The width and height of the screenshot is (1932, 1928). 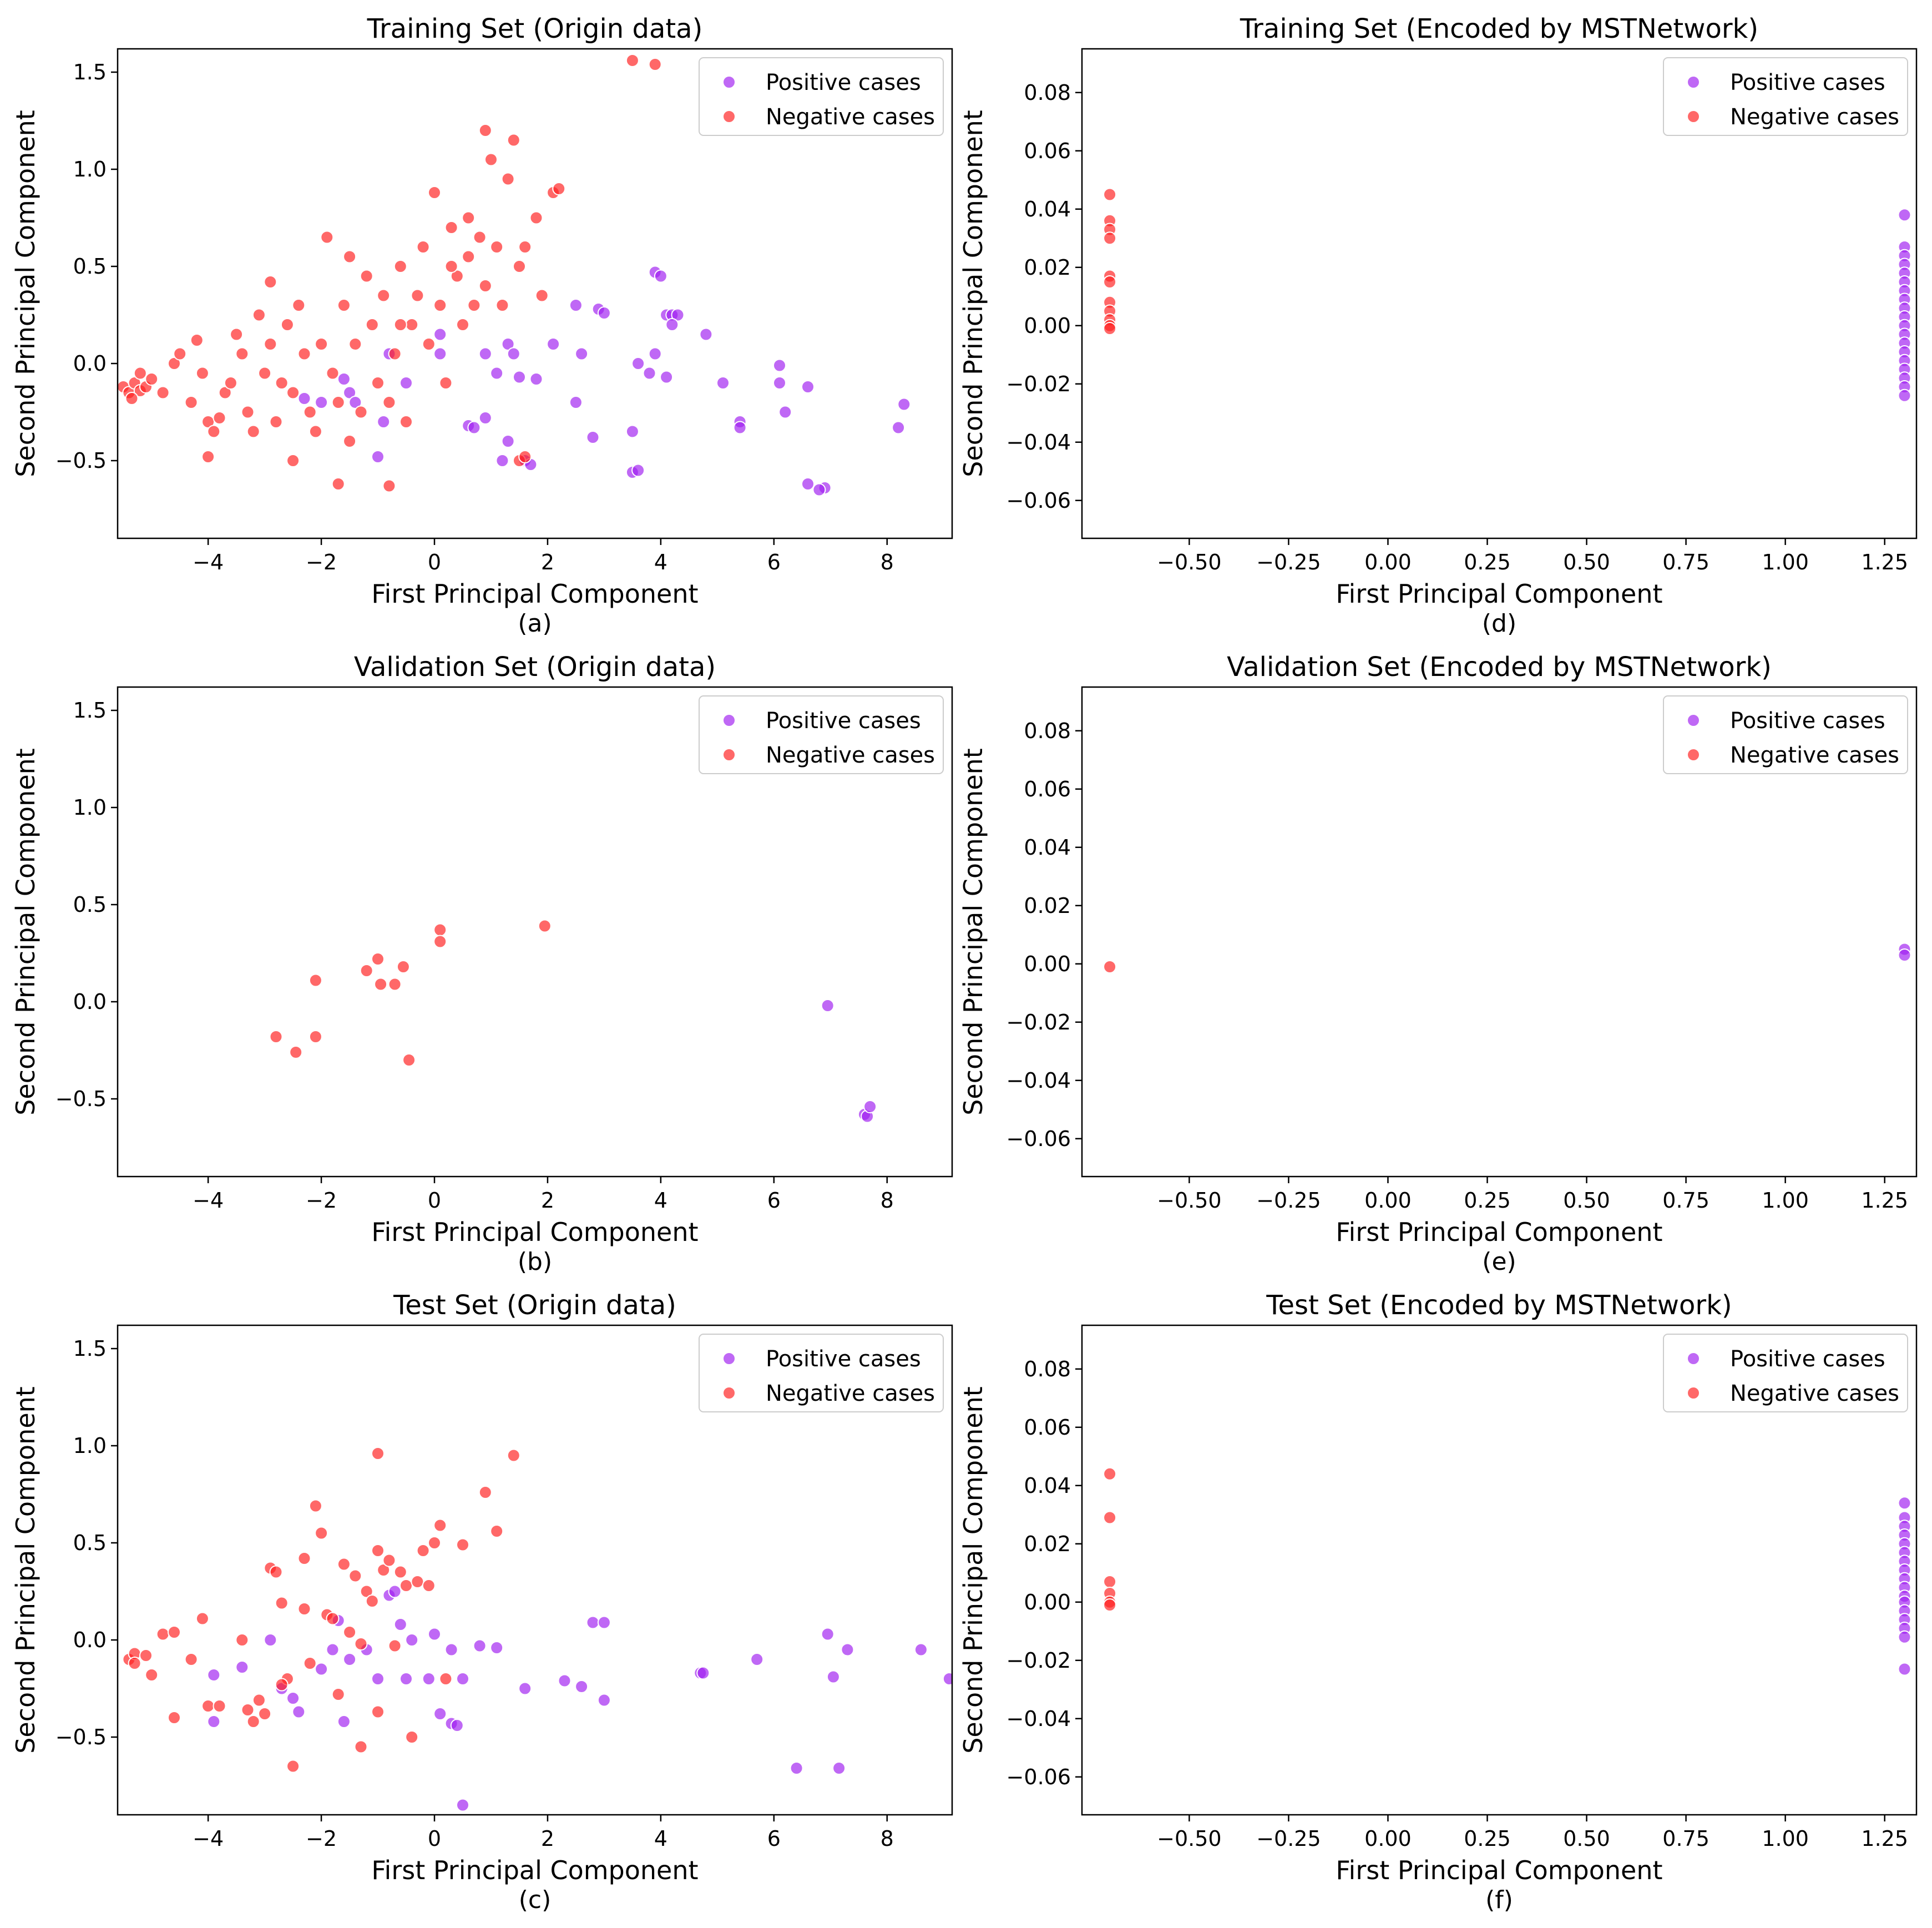 I want to click on y-tick-label: 0.00, so click(x=1047, y=1602).